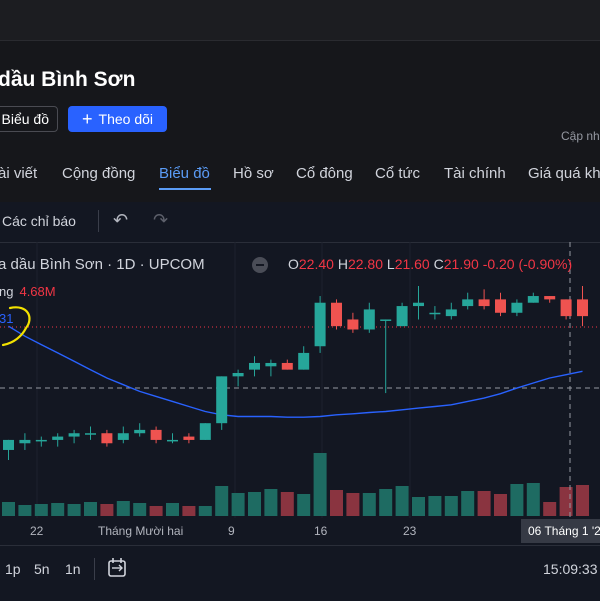 This screenshot has width=600, height=601. Describe the element at coordinates (121, 220) in the screenshot. I see `undo-icon: ↶` at that location.